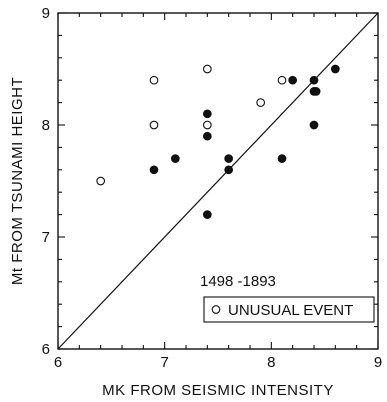 This screenshot has width=387, height=402. I want to click on legend: UNUSUAL EVENT, so click(289, 309).